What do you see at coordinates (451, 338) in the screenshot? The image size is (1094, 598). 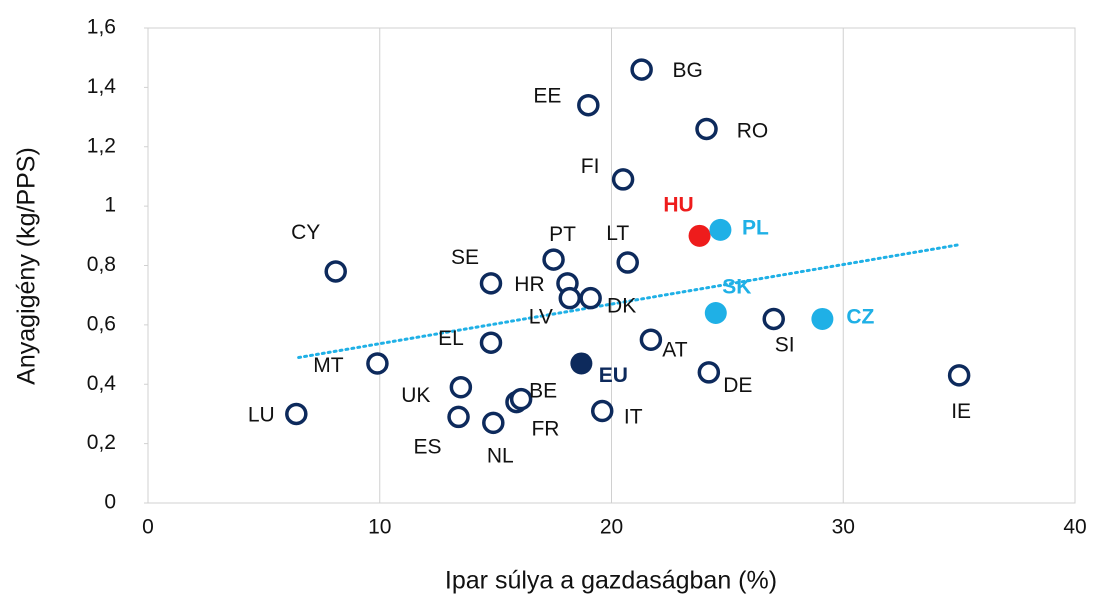 I see `point-label: EL` at bounding box center [451, 338].